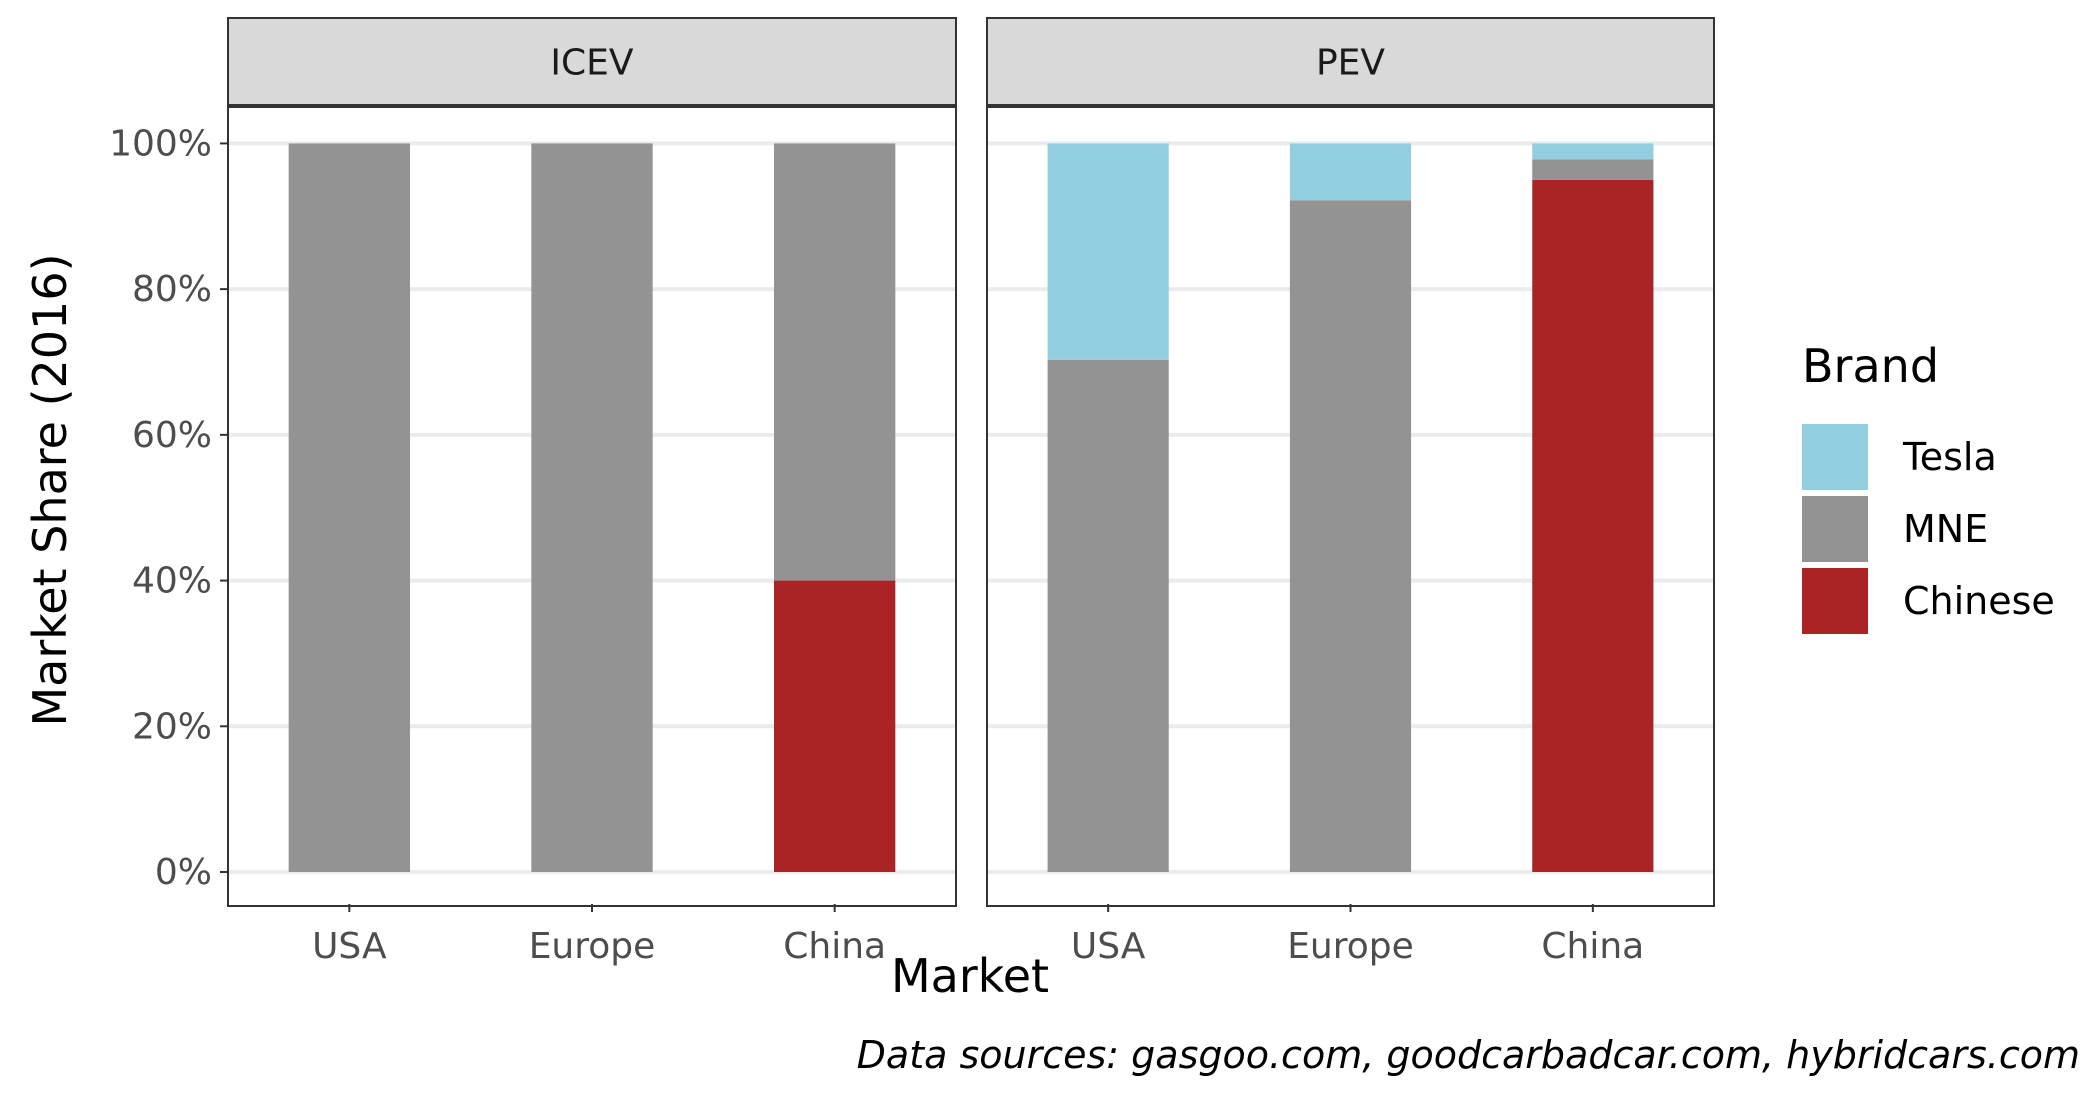  I want to click on y-tick-label: 100%, so click(160, 143).